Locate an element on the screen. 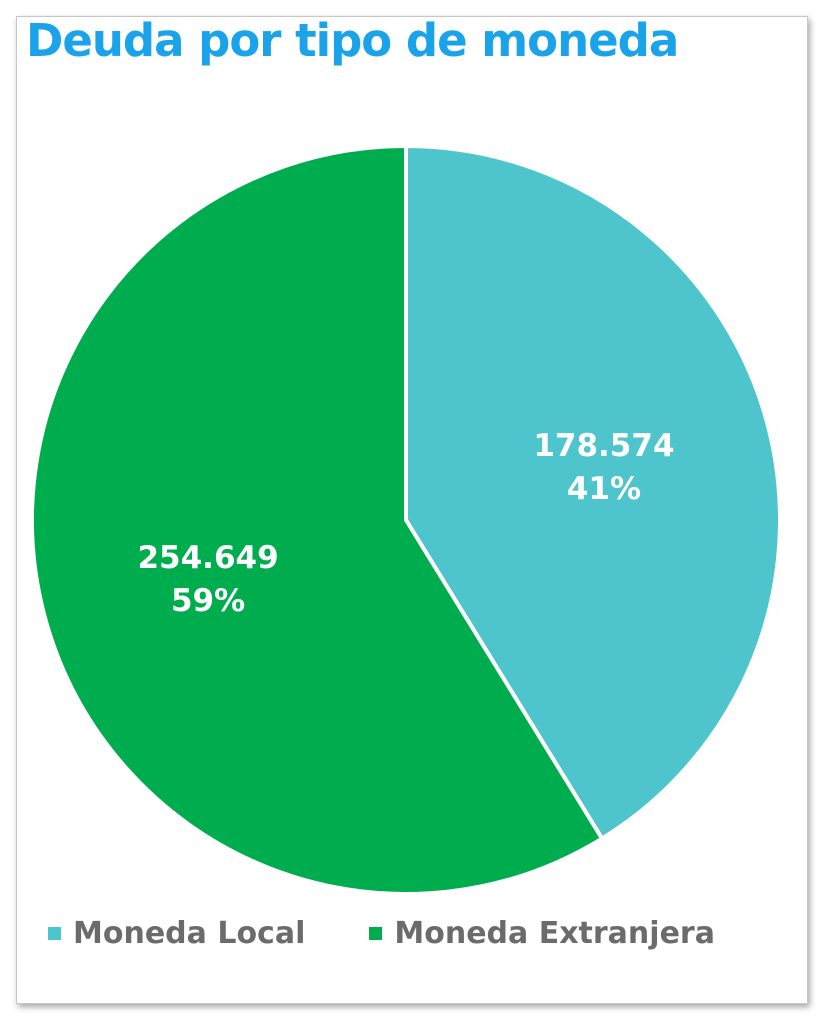 This screenshot has height=1024, width=828. legend-label: Moneda Extranjera is located at coordinates (554, 933).